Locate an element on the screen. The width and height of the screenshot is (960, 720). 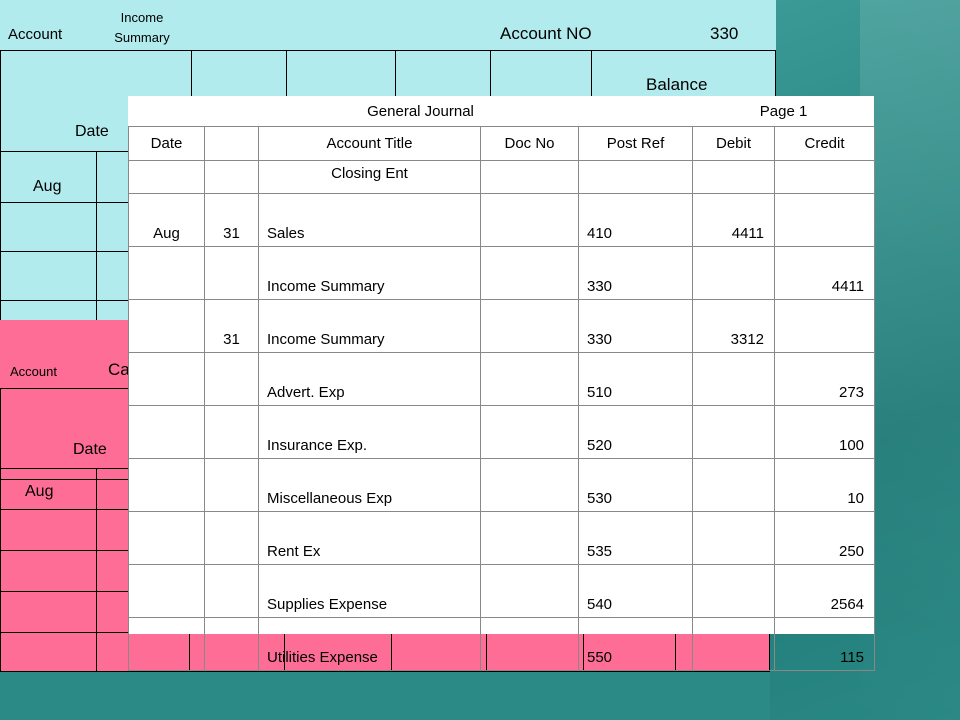
post-ref-cell: 520 is located at coordinates (635, 432).